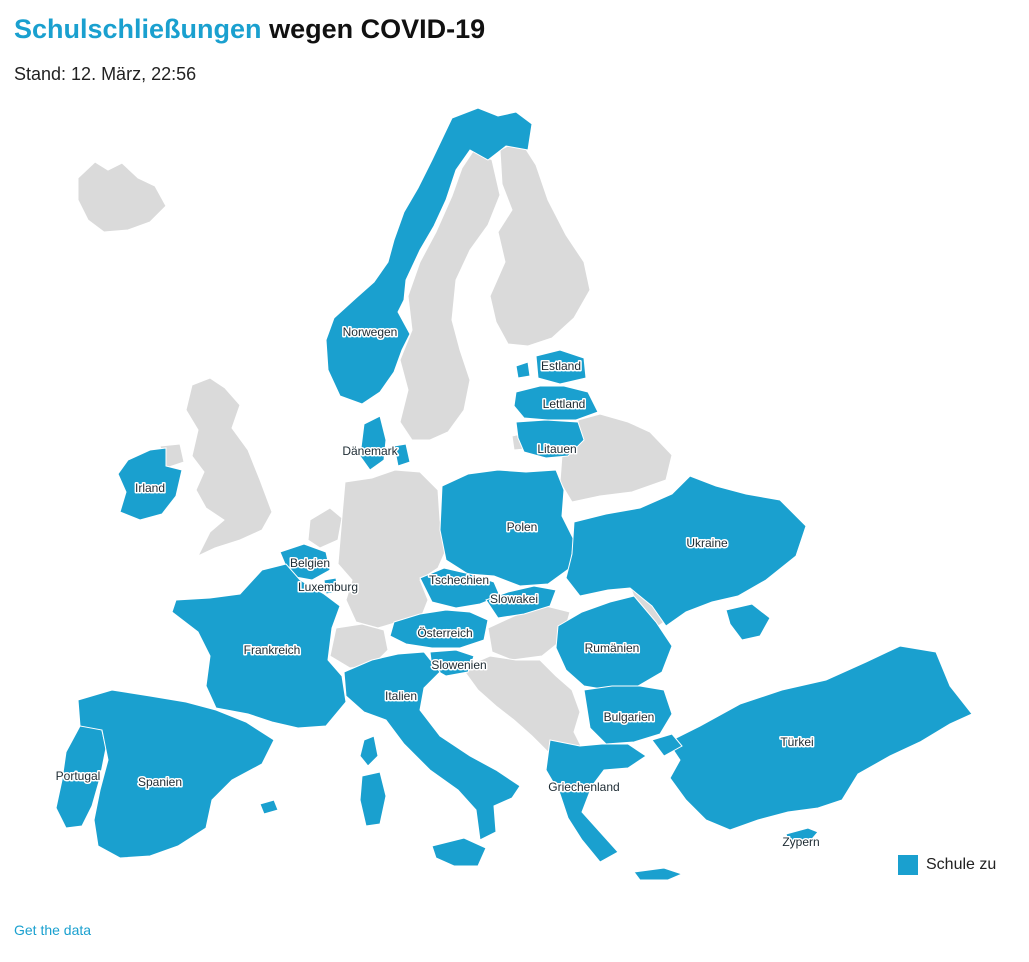  Describe the element at coordinates (540, 243) in the screenshot. I see `finland` at that location.